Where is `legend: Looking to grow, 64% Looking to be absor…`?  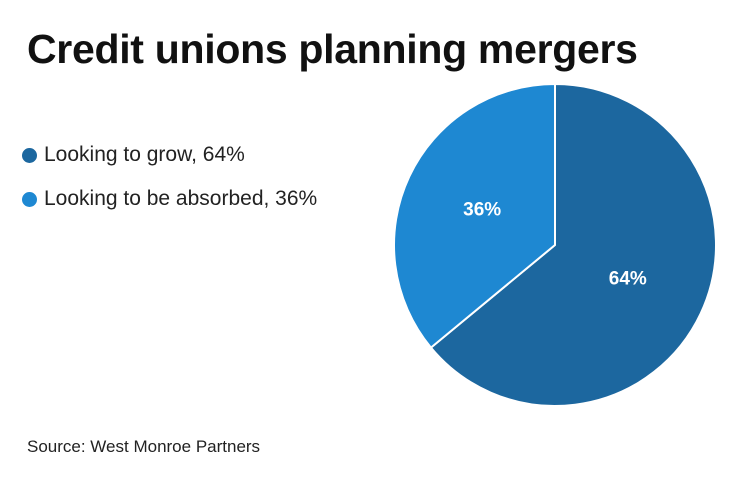 legend: Looking to grow, 64% Looking to be absor… is located at coordinates (169, 184).